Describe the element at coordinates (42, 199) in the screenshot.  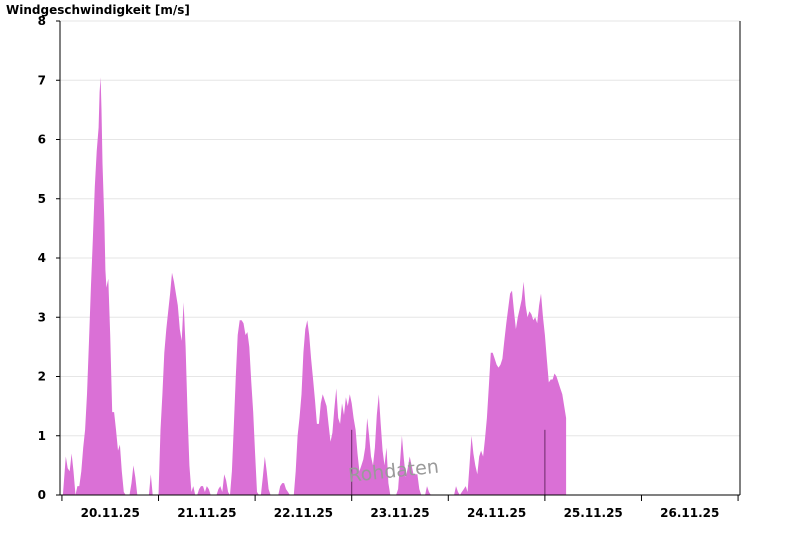
I see `y-tick-label: 5` at that location.